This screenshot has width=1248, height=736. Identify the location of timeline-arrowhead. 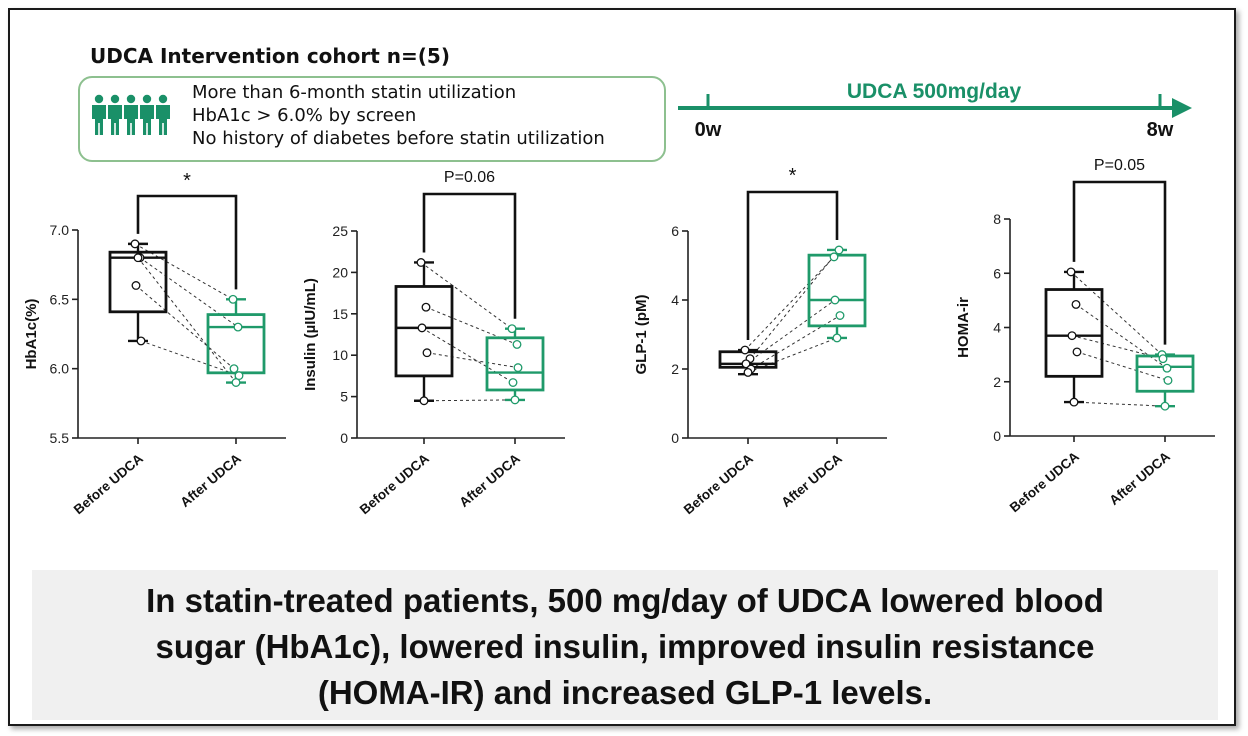
(1182, 108).